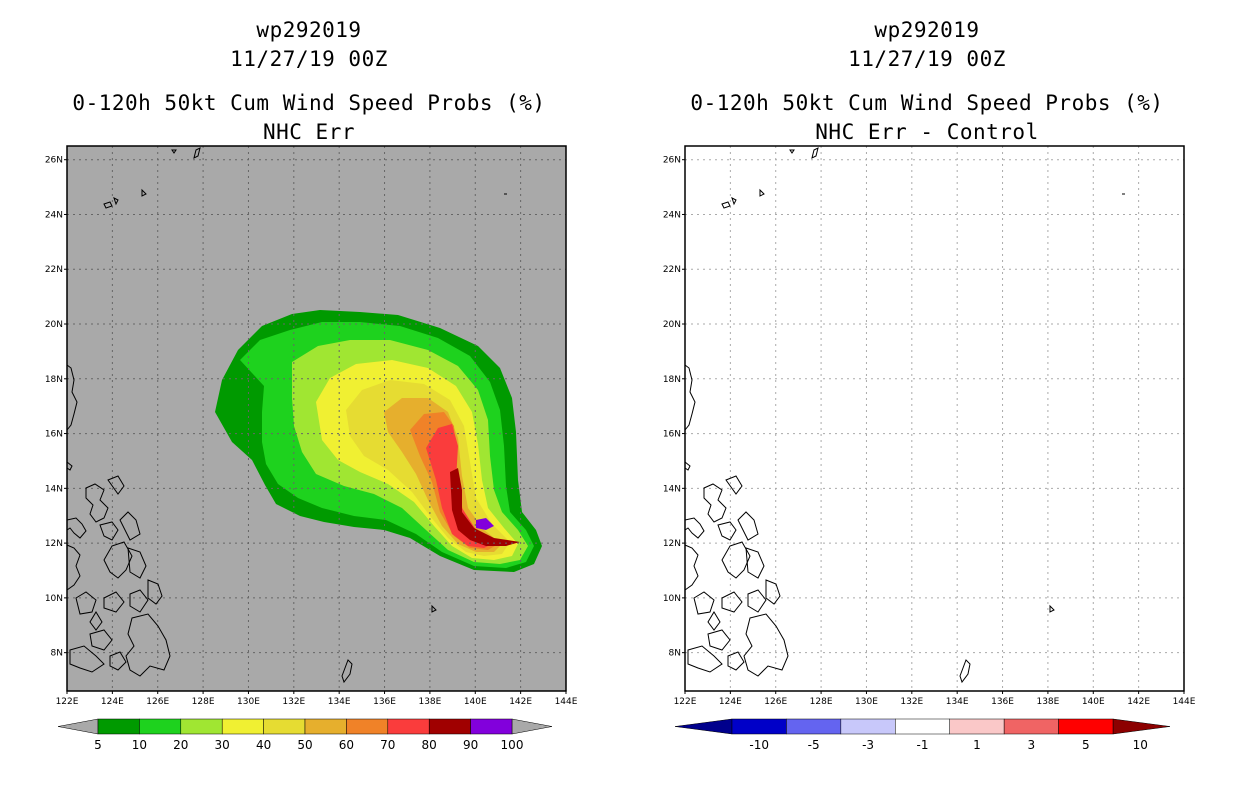  Describe the element at coordinates (470, 745) in the screenshot. I see `colorbar-label: 90` at that location.